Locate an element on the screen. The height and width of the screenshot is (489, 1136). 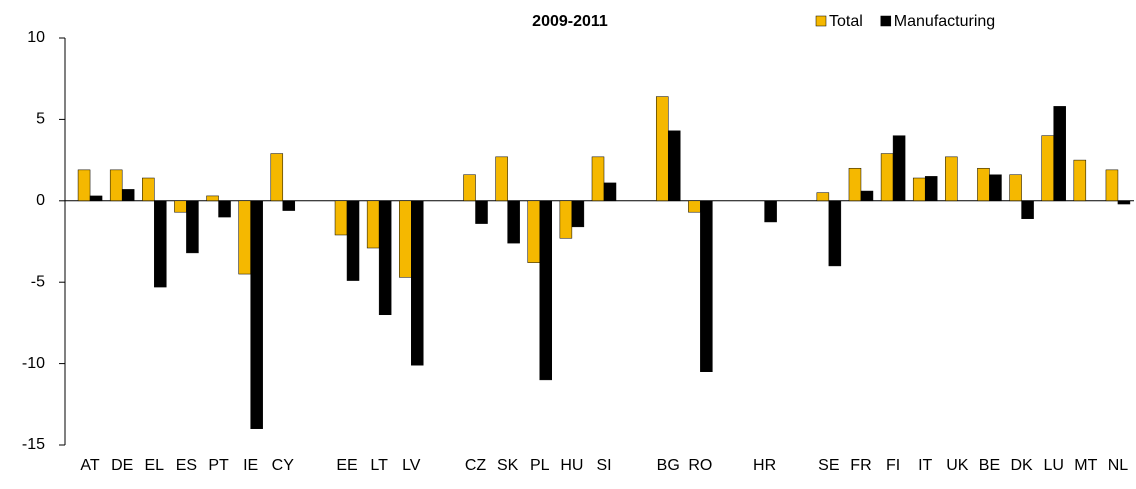
y-tick-label: -10 is located at coordinates (33, 363).